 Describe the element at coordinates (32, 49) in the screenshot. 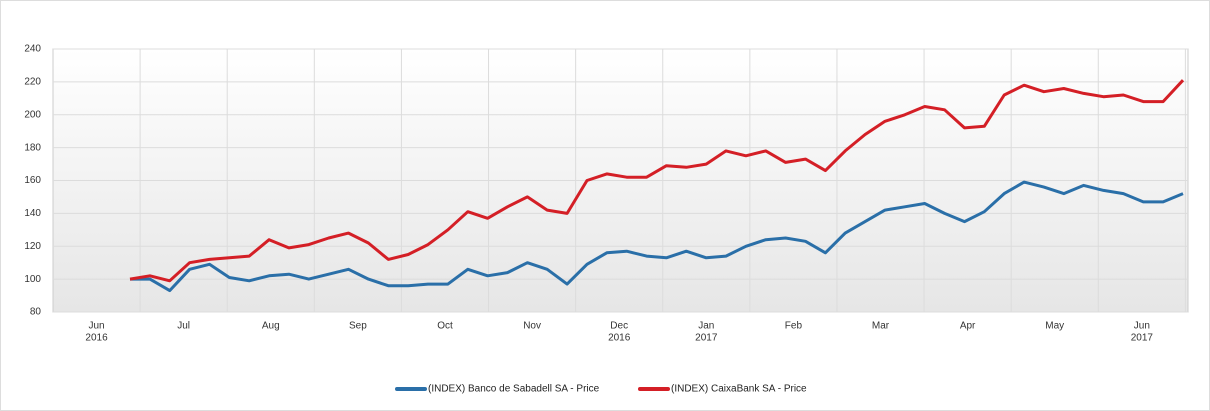

I see `y-tick-label: 240` at that location.